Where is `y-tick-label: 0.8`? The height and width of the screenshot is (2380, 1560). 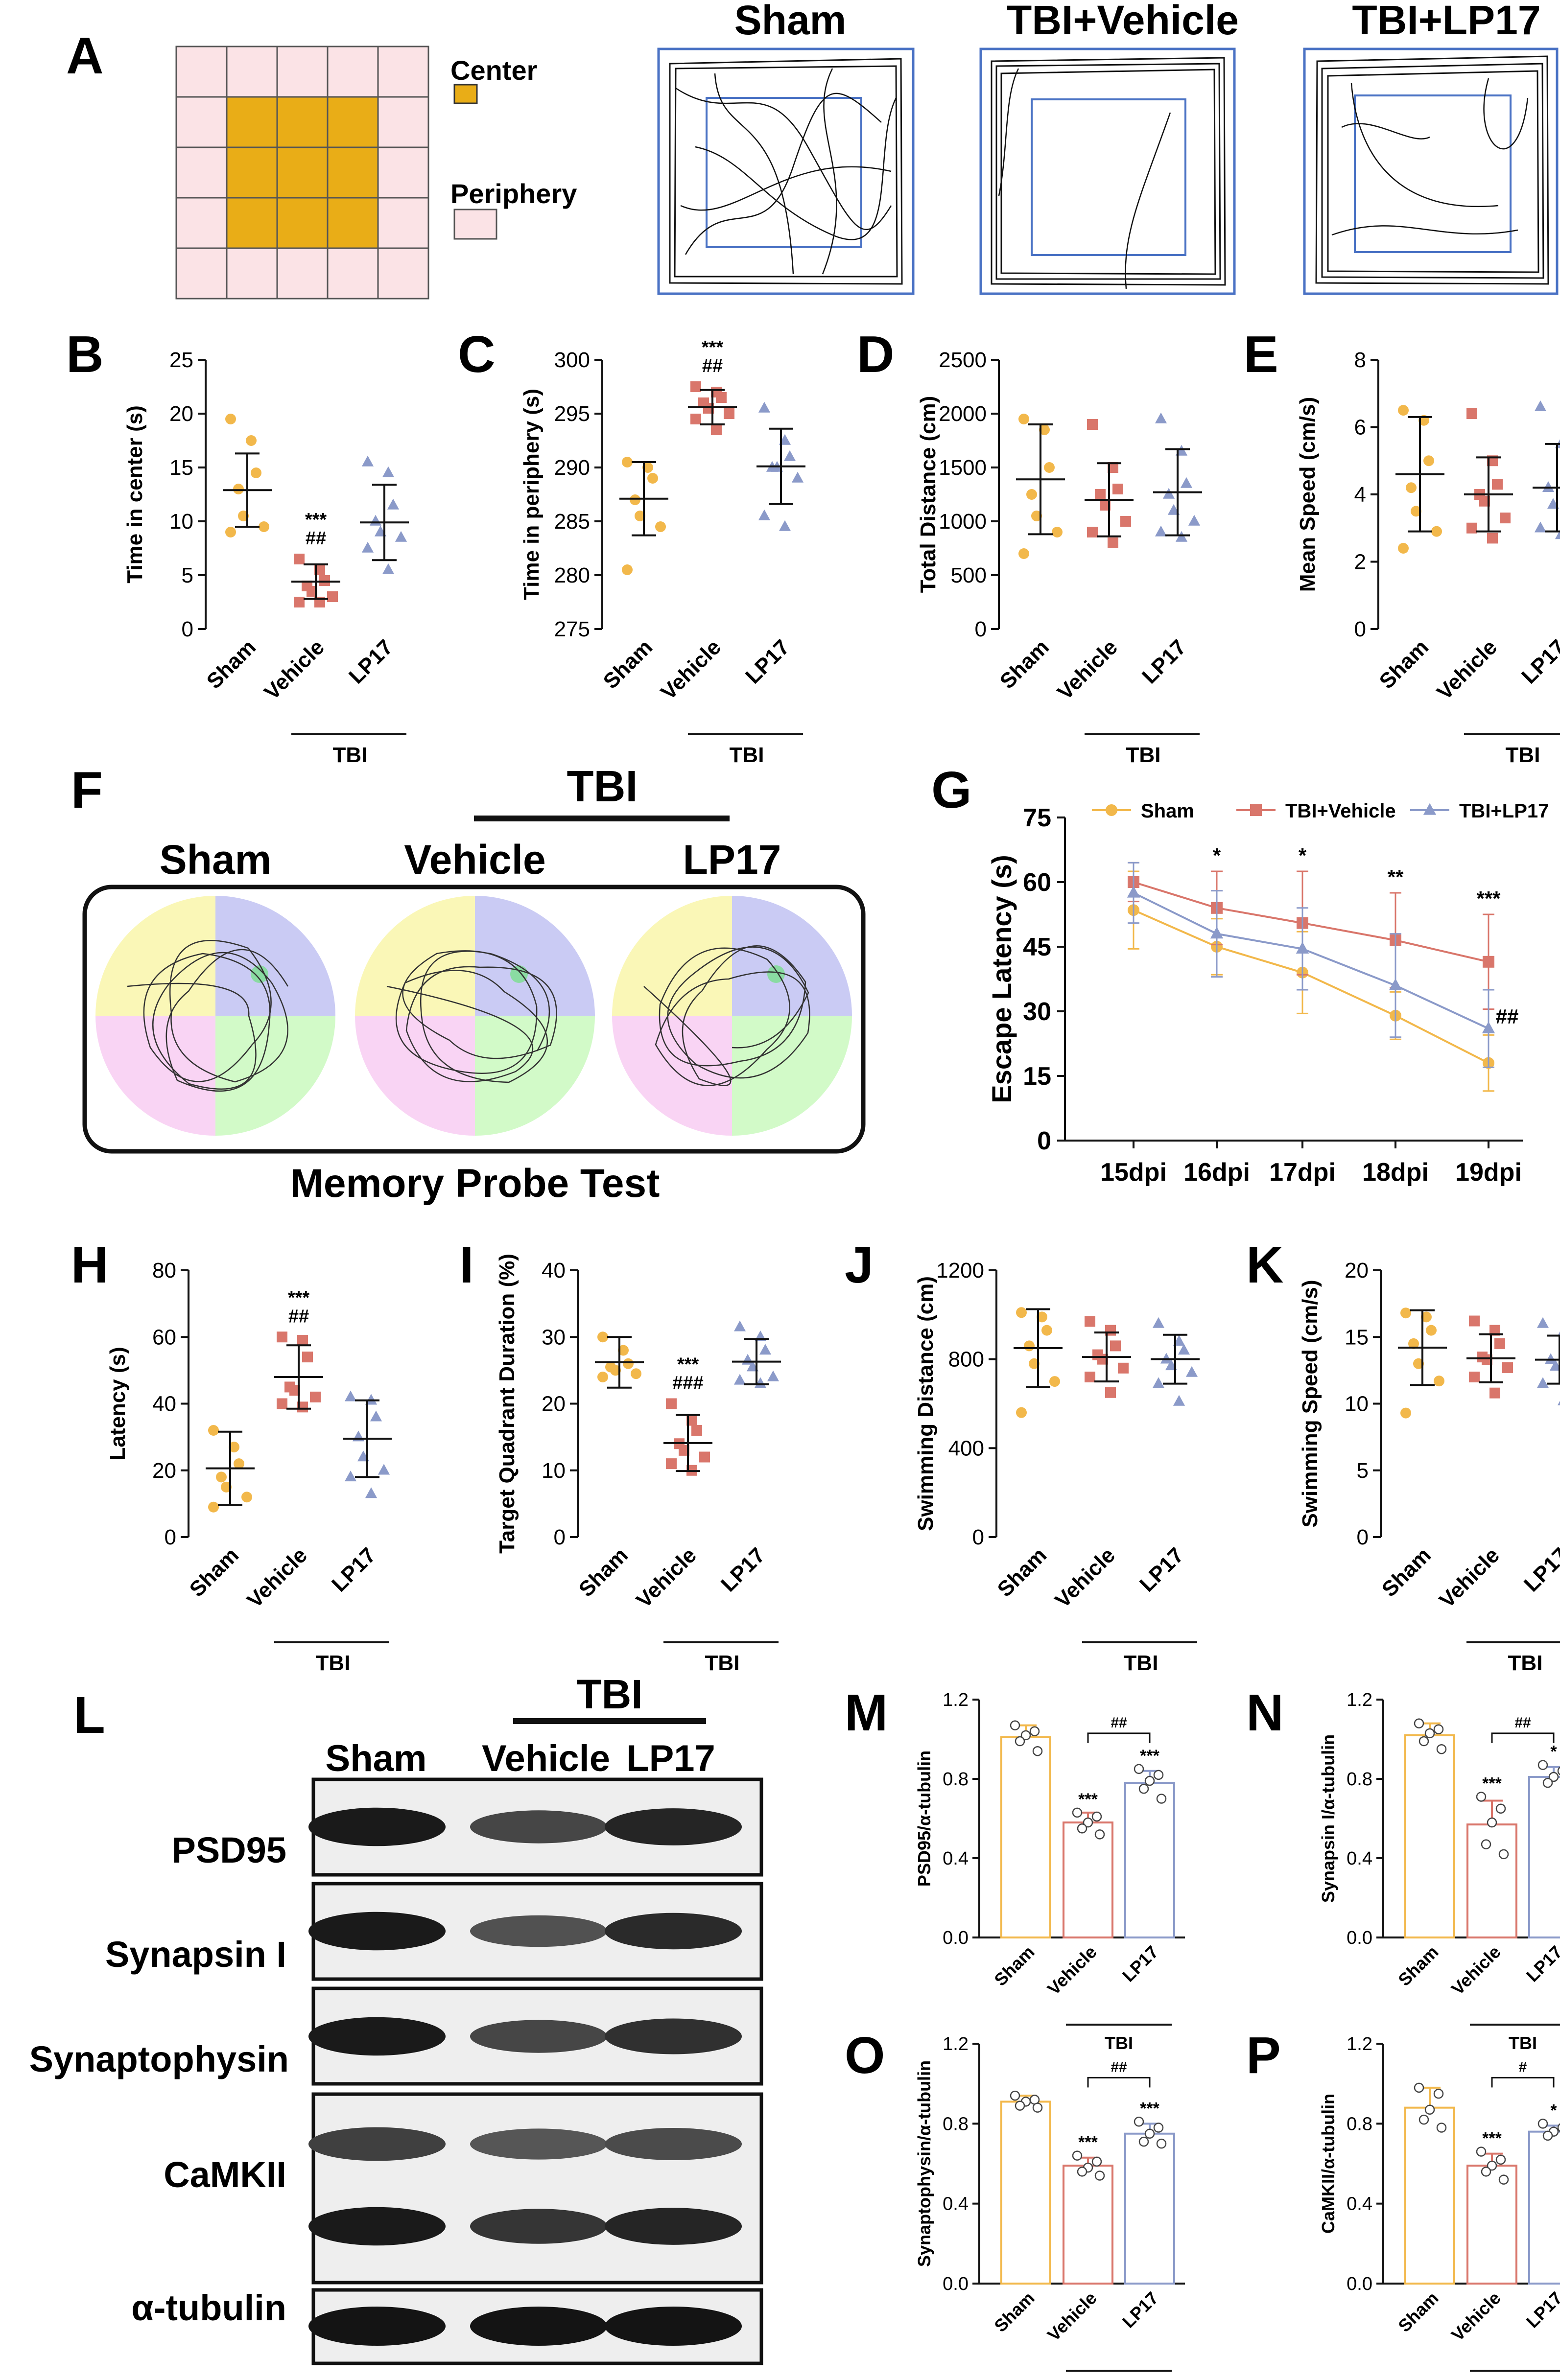 y-tick-label: 0.8 is located at coordinates (956, 2124).